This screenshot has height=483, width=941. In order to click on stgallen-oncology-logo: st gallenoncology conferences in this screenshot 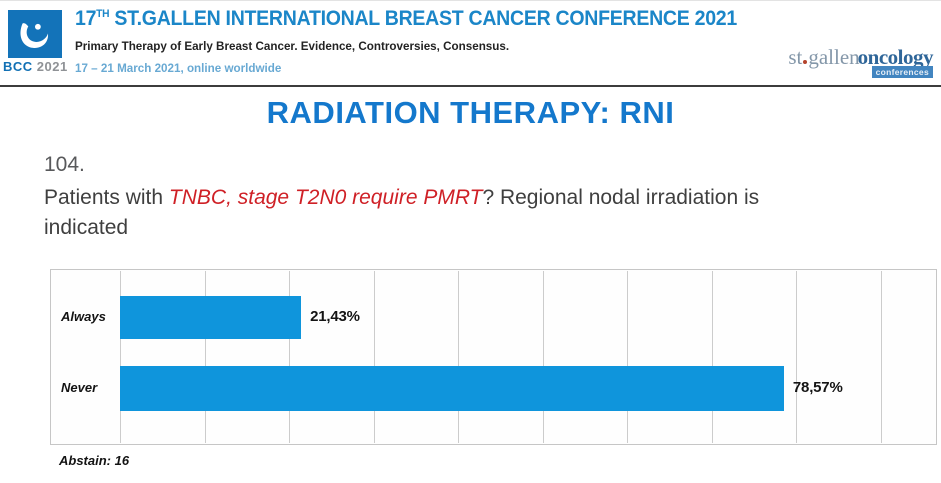, I will do `click(861, 61)`.